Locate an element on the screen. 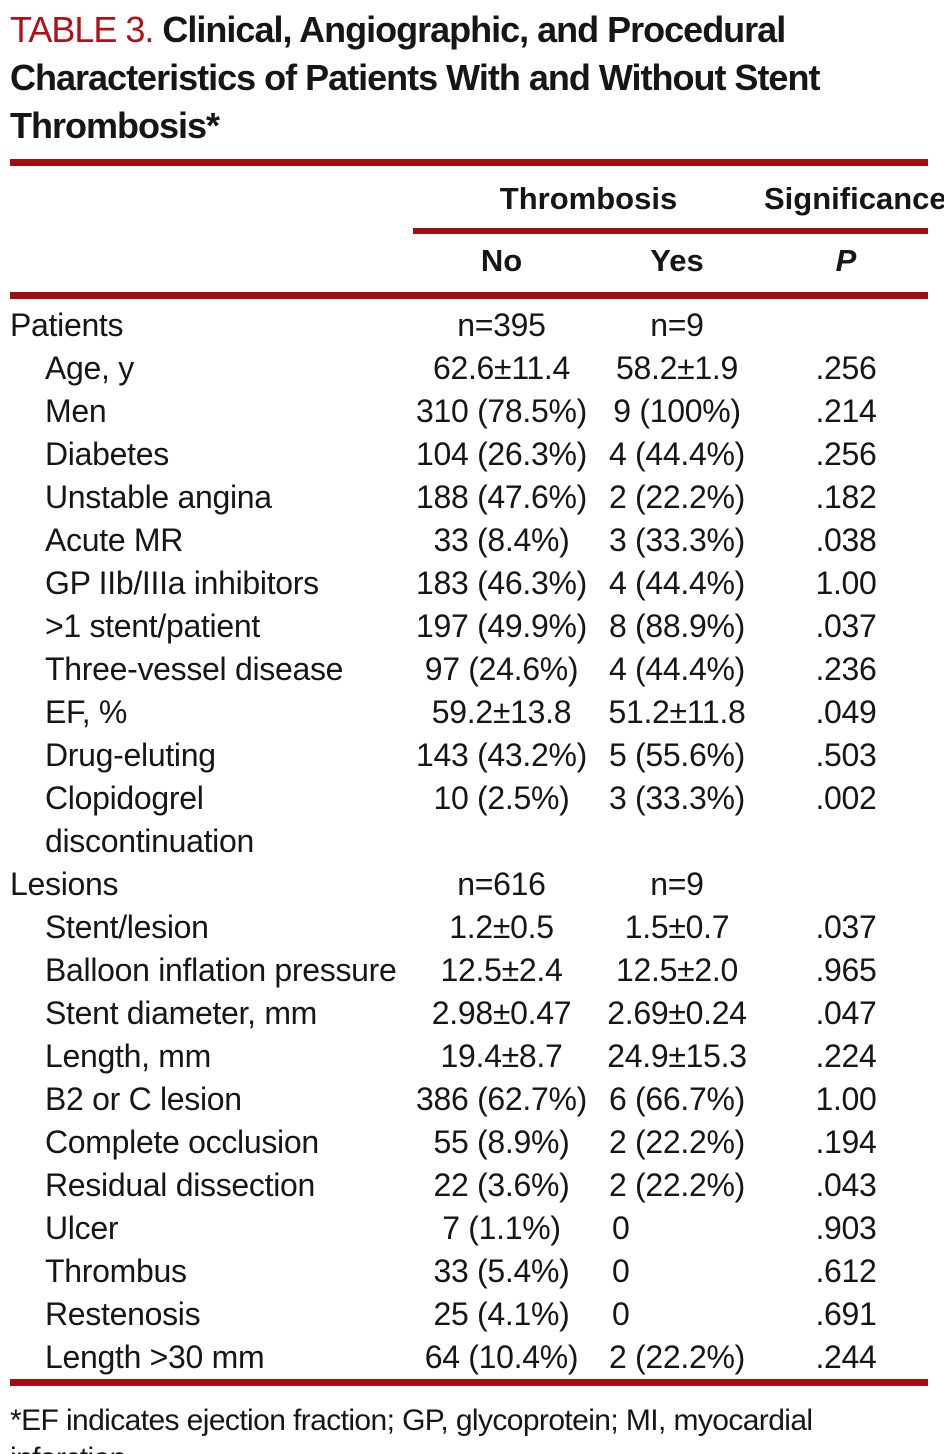 The image size is (944, 1454). row-p-value: .256 is located at coordinates (846, 454).